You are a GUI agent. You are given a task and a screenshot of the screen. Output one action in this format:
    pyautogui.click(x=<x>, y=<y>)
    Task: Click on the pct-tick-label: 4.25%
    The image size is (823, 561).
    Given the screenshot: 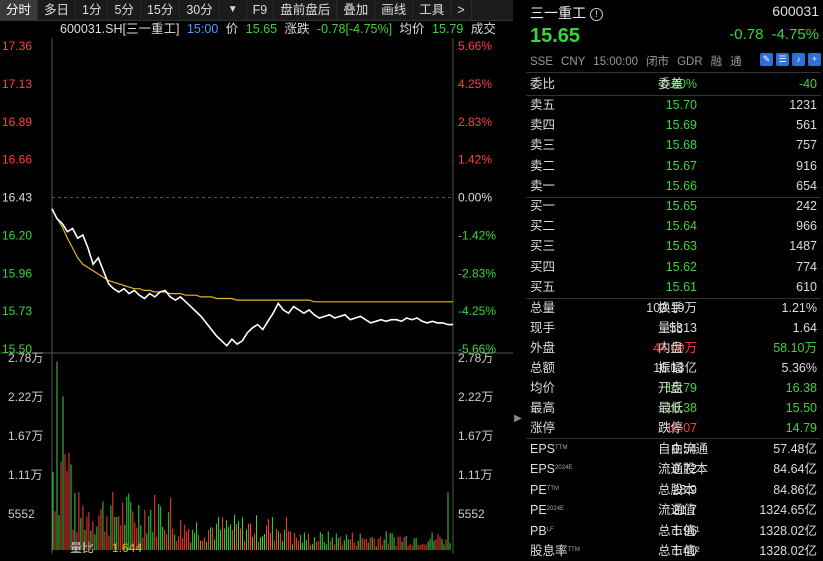 What is the action you would take?
    pyautogui.click(x=475, y=84)
    